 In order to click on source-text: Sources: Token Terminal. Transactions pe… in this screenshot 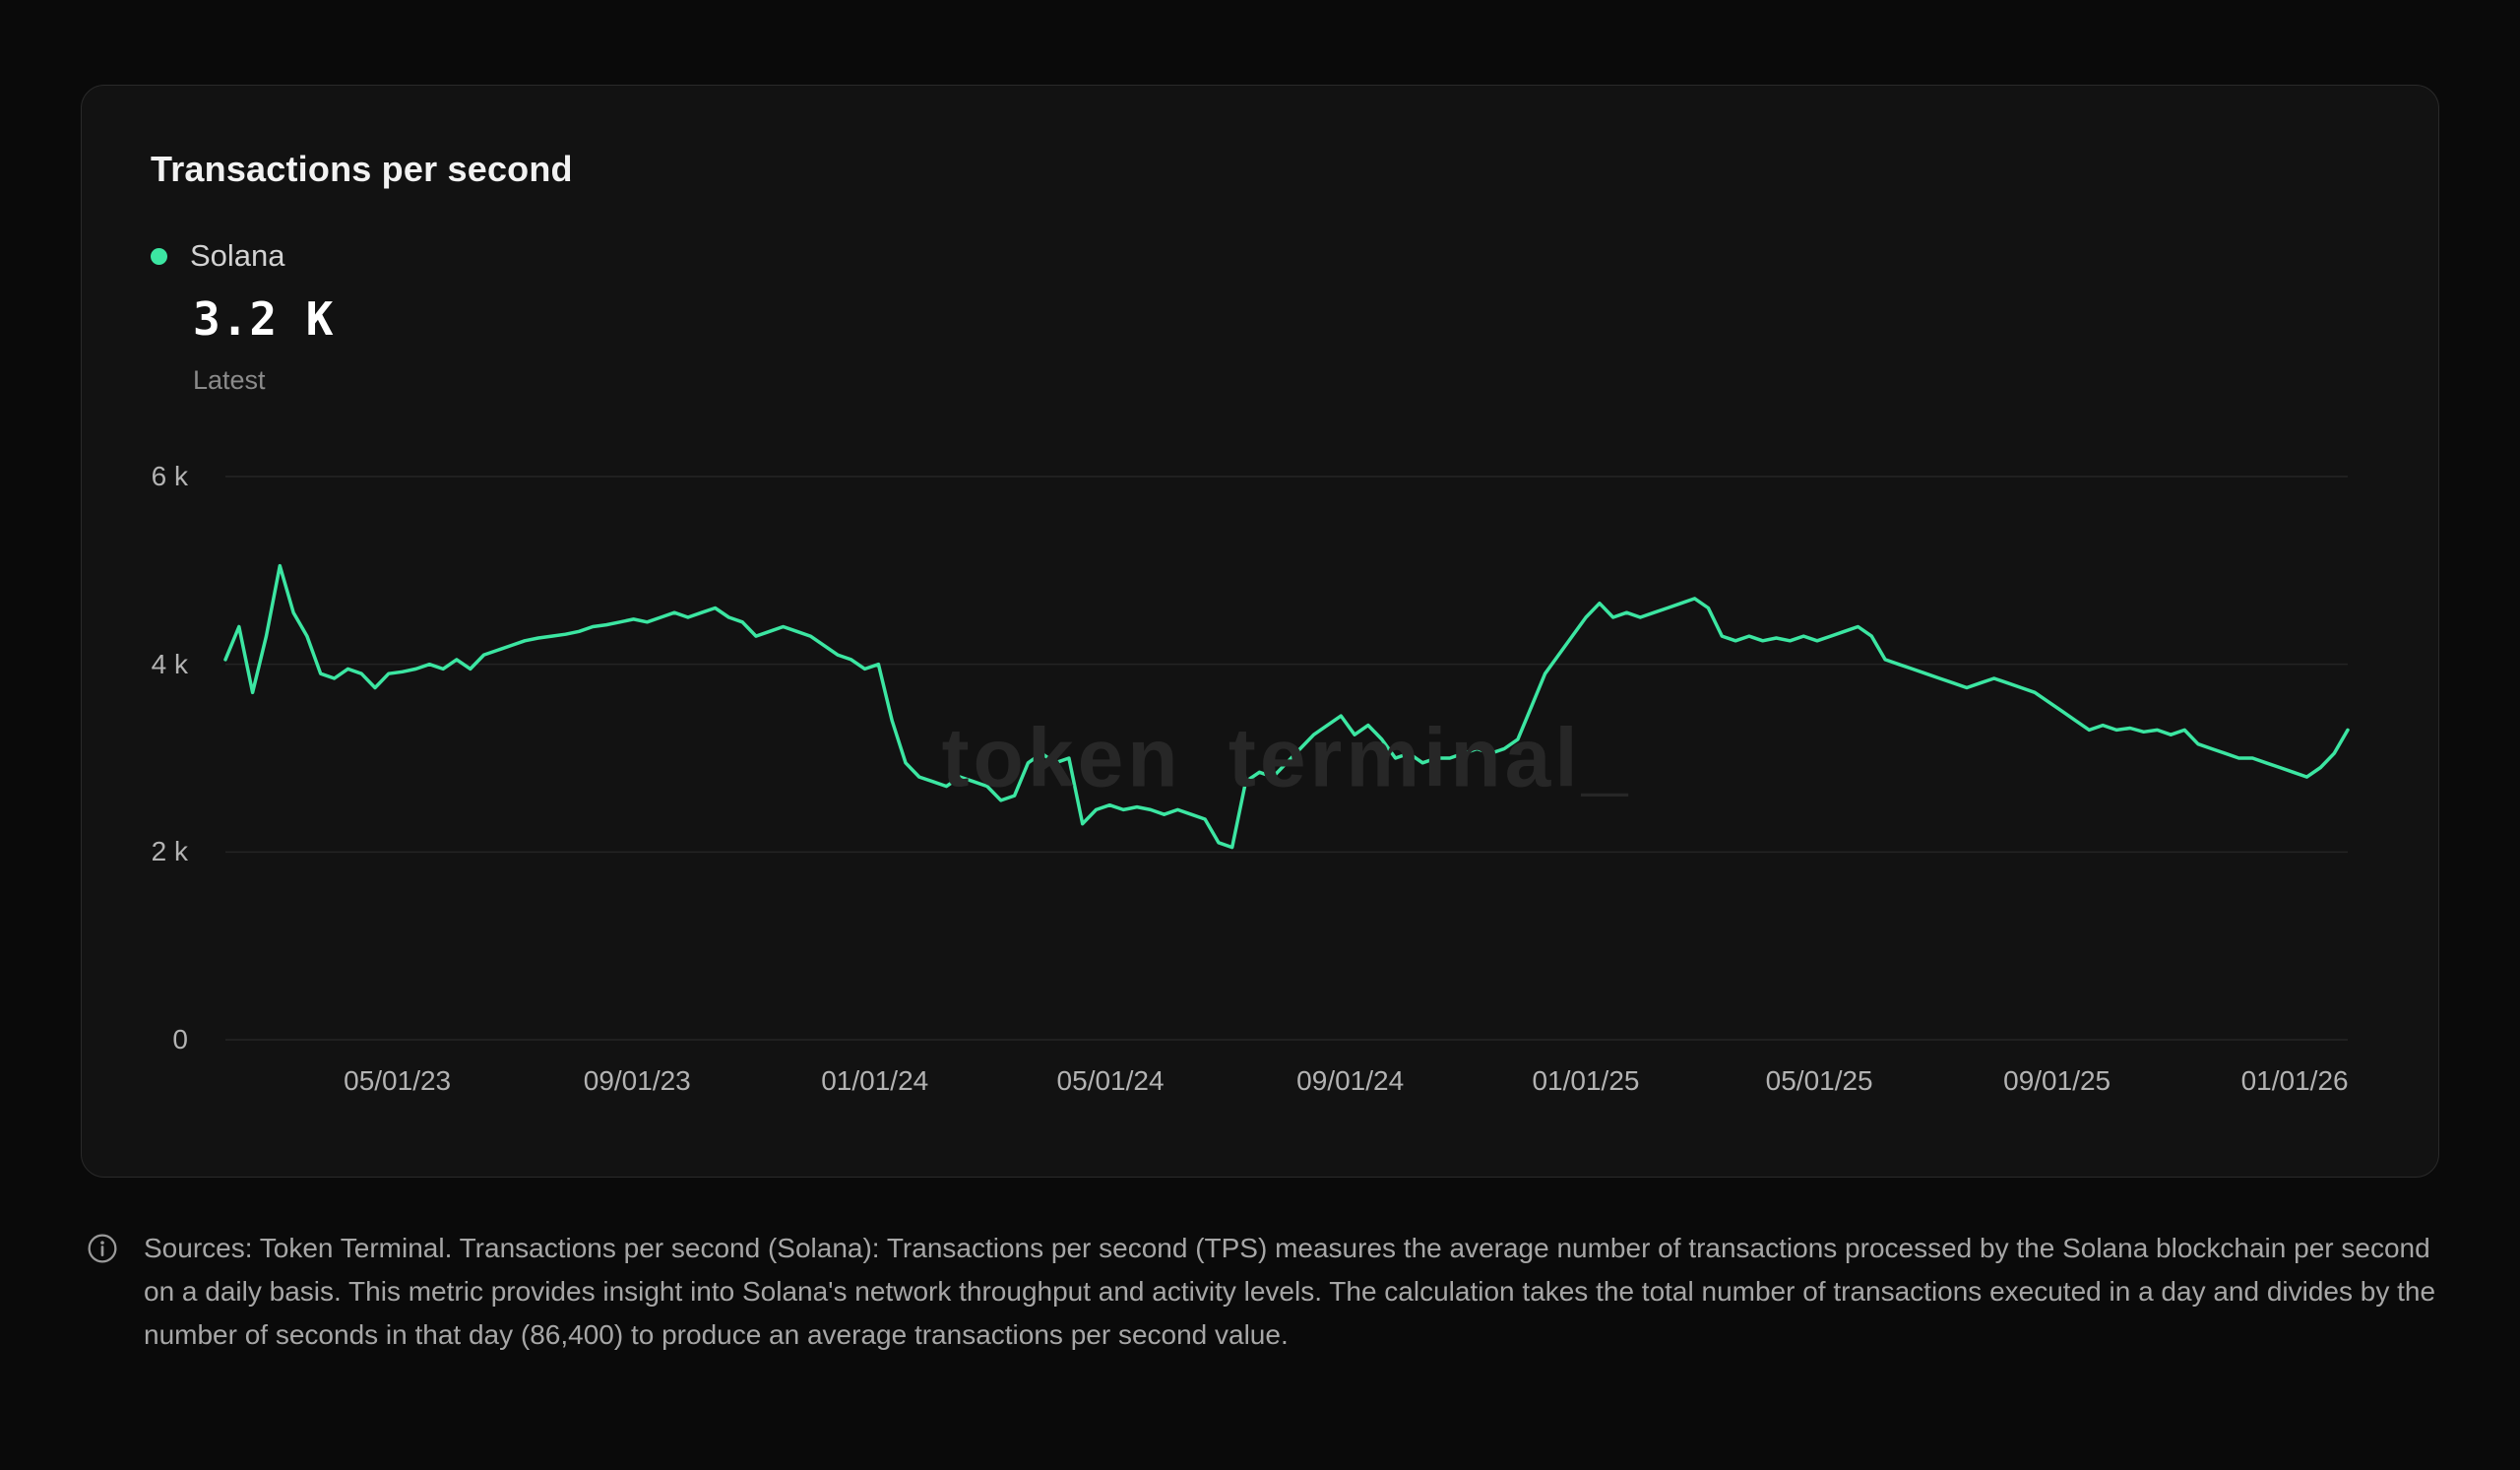, I will do `click(1290, 1291)`.